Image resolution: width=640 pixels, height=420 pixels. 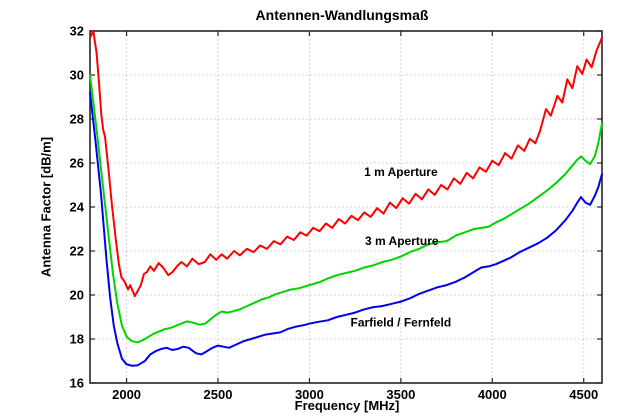 I want to click on y-tick-label-18: 18, so click(x=77, y=339).